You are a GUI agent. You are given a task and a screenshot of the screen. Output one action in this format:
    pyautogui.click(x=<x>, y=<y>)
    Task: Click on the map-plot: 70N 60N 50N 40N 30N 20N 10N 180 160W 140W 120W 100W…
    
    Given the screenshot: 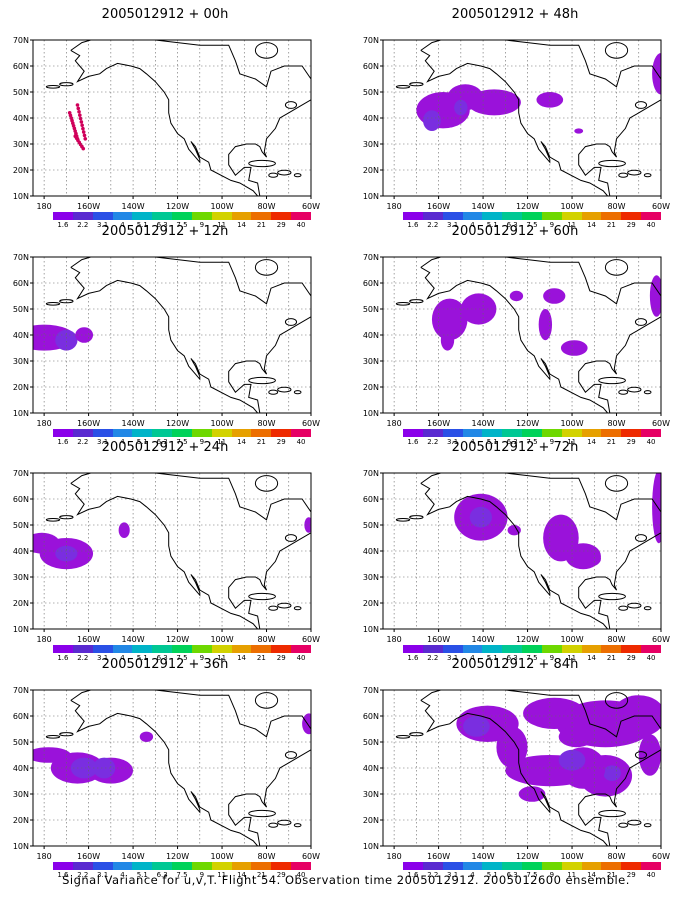 What is the action you would take?
    pyautogui.click(x=516, y=773)
    